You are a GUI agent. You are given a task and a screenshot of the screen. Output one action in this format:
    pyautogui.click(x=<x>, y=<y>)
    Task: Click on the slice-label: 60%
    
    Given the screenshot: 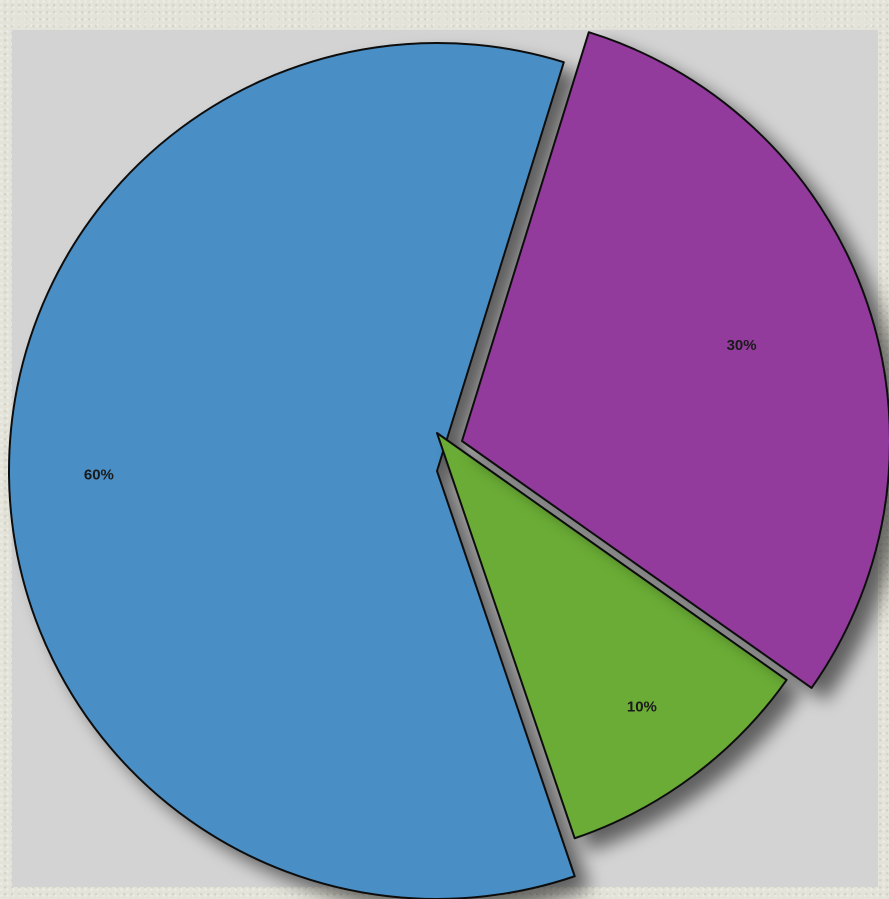 What is the action you would take?
    pyautogui.click(x=99, y=474)
    